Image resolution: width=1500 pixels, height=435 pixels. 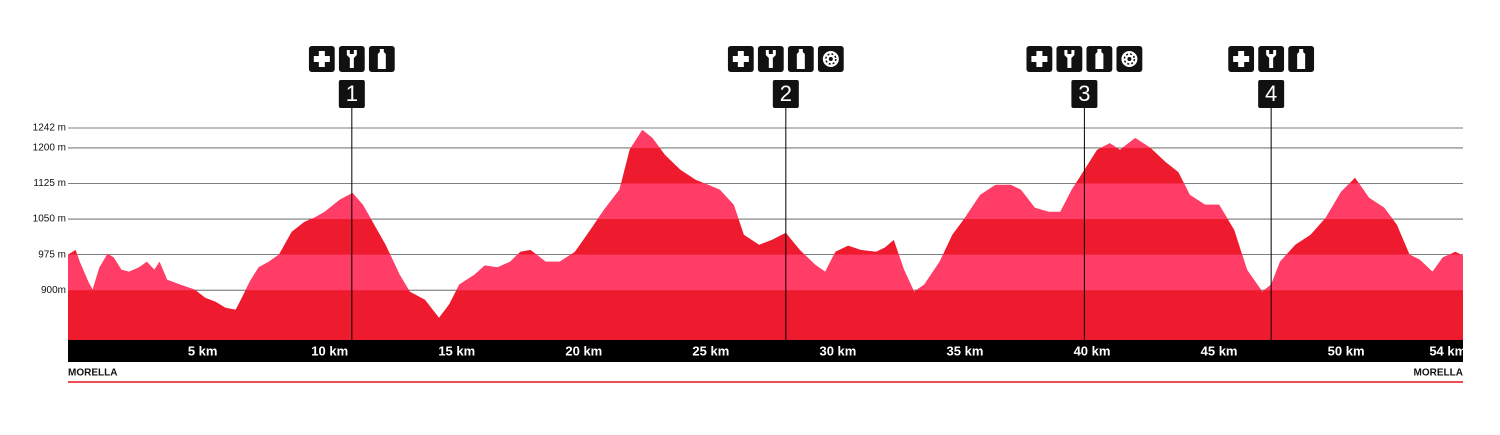 I want to click on x-tick-label: 35 km, so click(x=965, y=350).